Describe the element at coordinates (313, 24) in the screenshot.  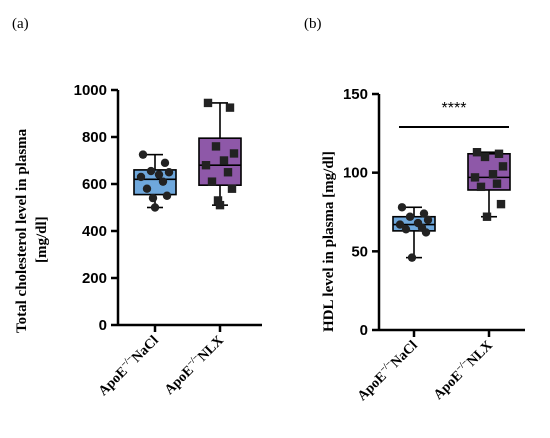
I see `panel-b-tag: (b)` at that location.